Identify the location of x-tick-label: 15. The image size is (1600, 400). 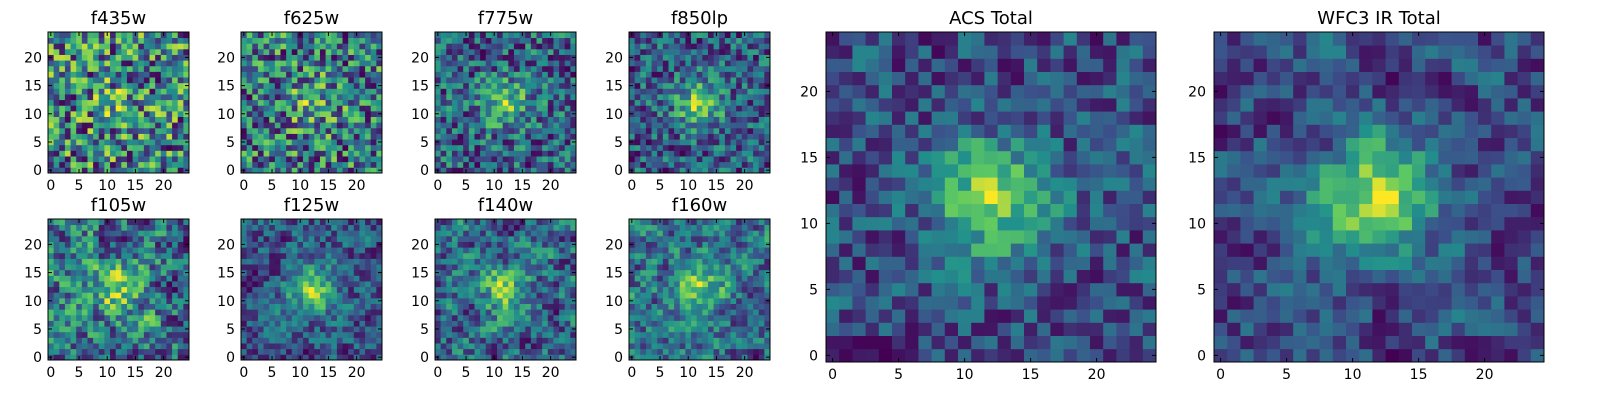
(717, 186).